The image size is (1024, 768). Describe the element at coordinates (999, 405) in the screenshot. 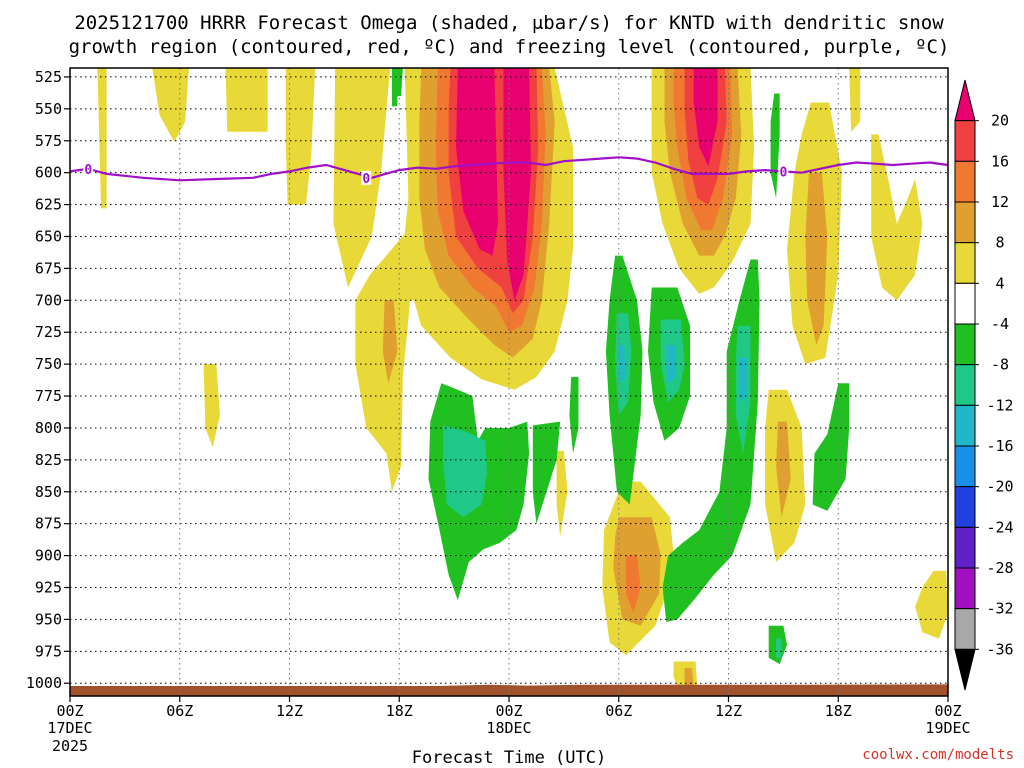

I see `colorbar-label: -12` at that location.